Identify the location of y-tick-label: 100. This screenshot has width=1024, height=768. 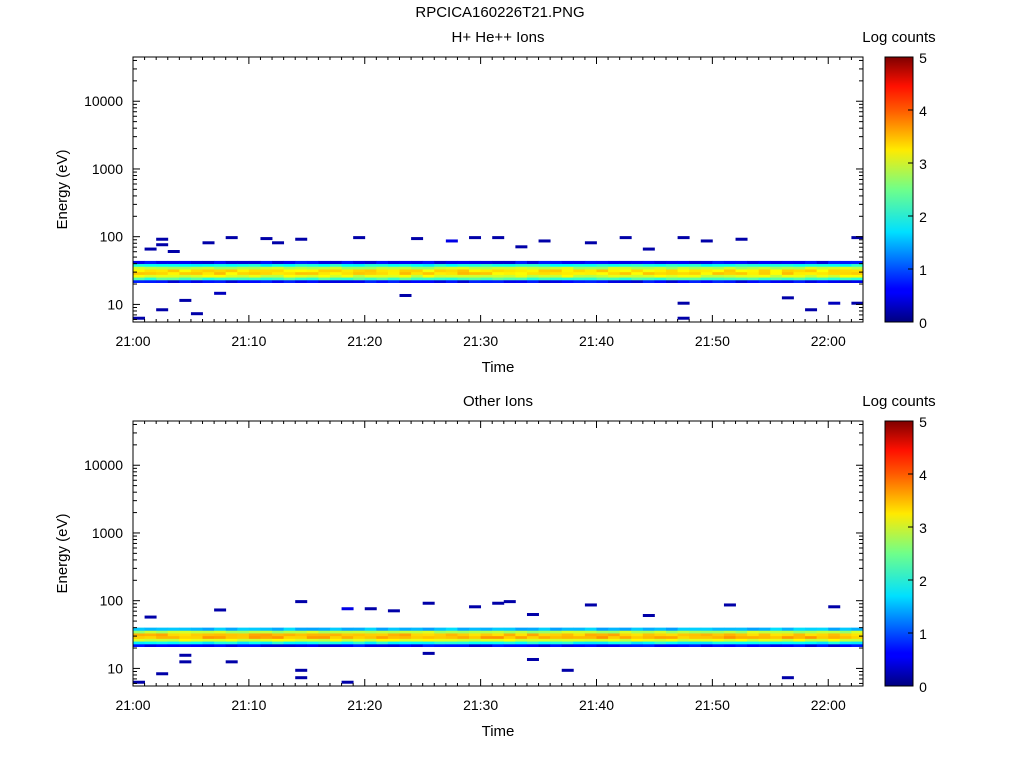
(112, 601).